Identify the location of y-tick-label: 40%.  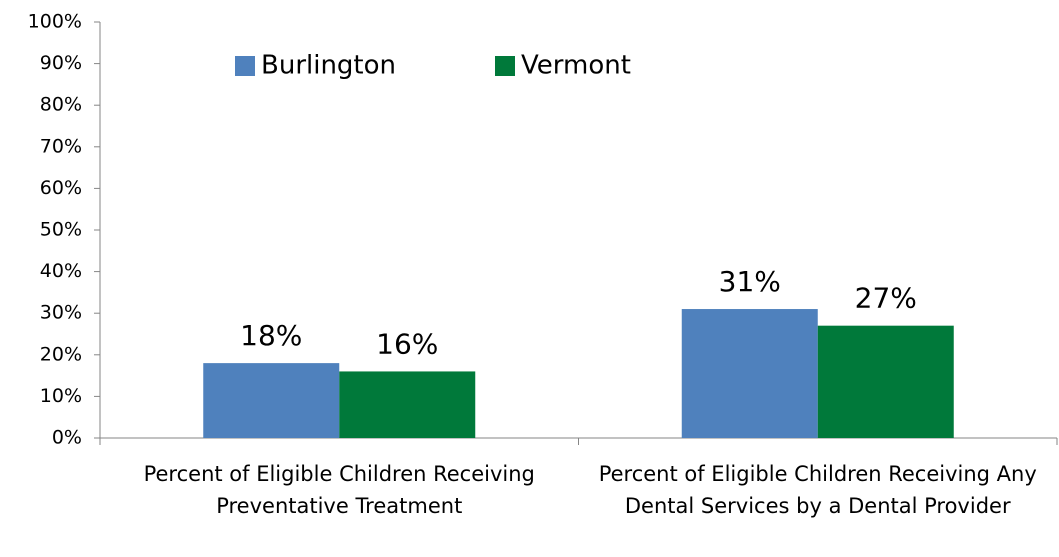
(61, 271).